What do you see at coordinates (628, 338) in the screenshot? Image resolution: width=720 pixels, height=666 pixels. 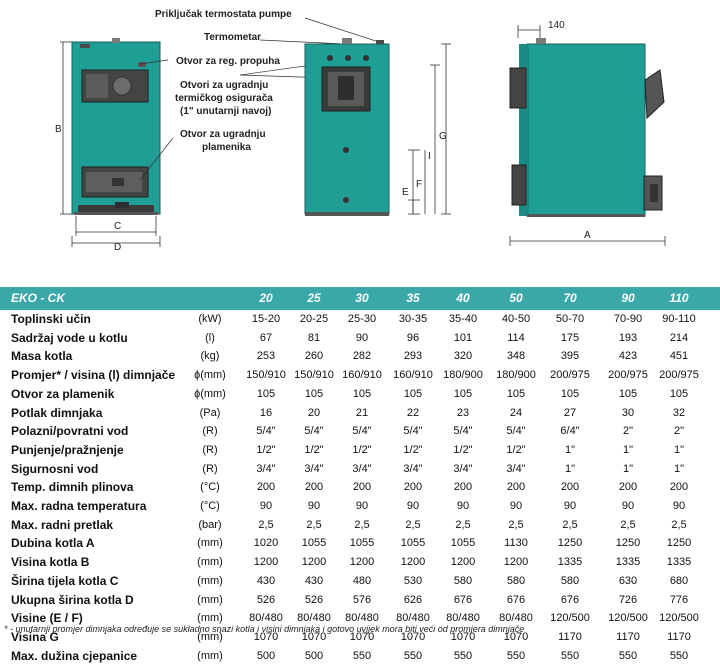 I see `table-cell: 193` at bounding box center [628, 338].